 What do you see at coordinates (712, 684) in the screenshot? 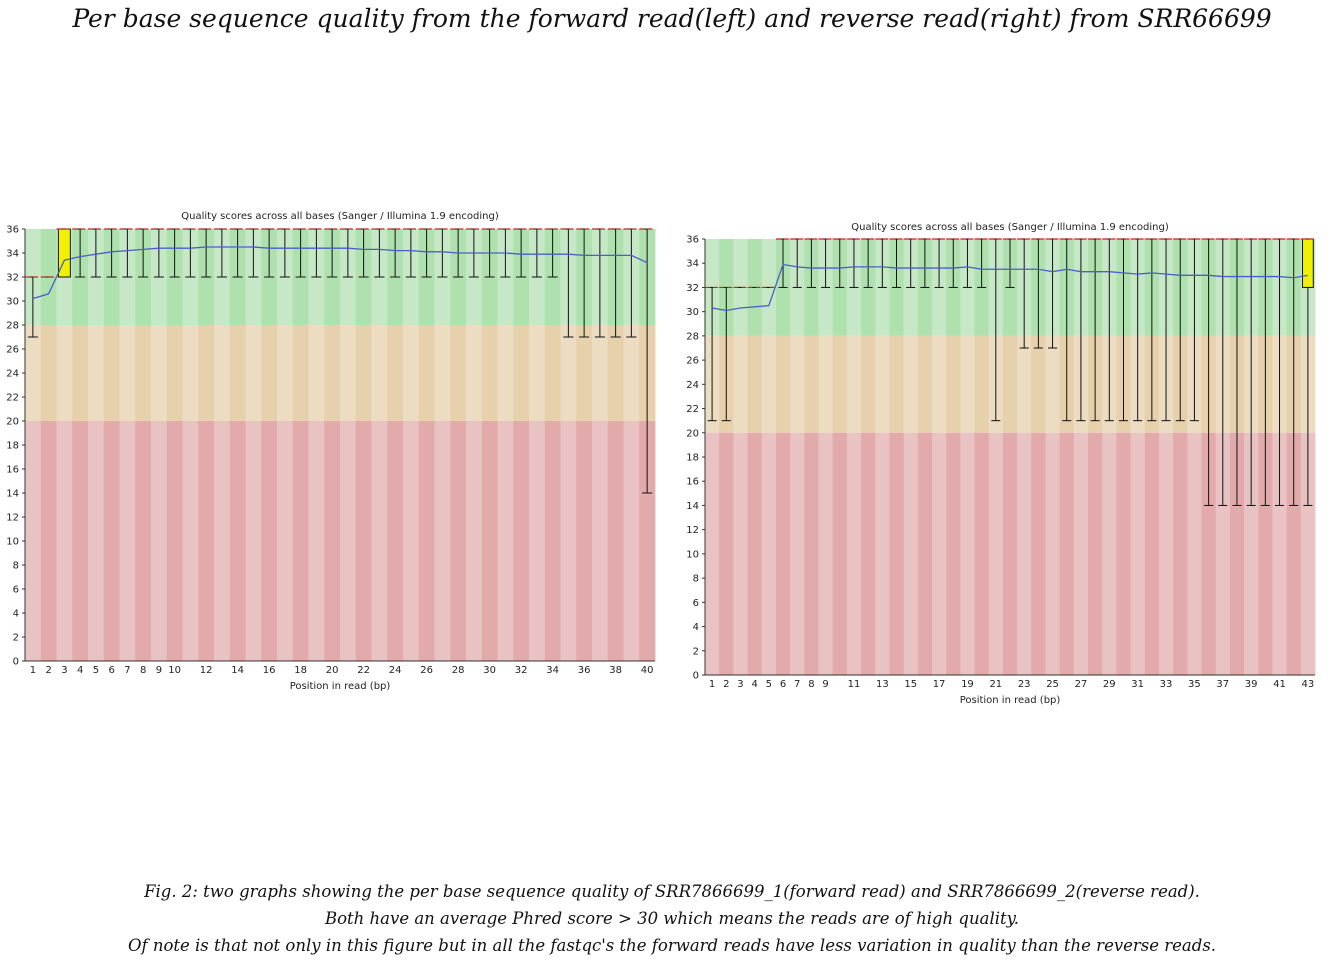
I see `x-tick-label: 1` at bounding box center [712, 684].